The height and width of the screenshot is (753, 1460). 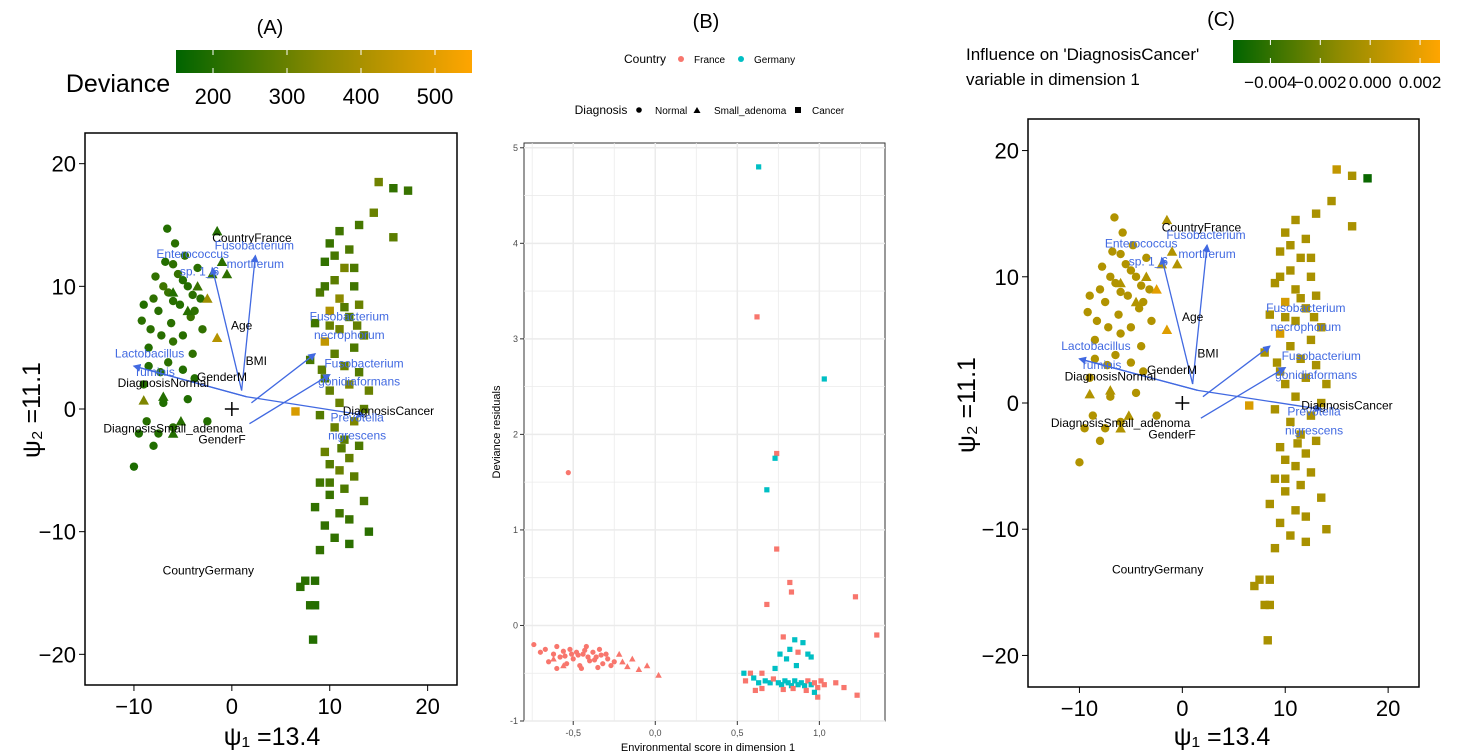 I want to click on panel-c-variable-label: nigrescens, so click(x=1314, y=431).